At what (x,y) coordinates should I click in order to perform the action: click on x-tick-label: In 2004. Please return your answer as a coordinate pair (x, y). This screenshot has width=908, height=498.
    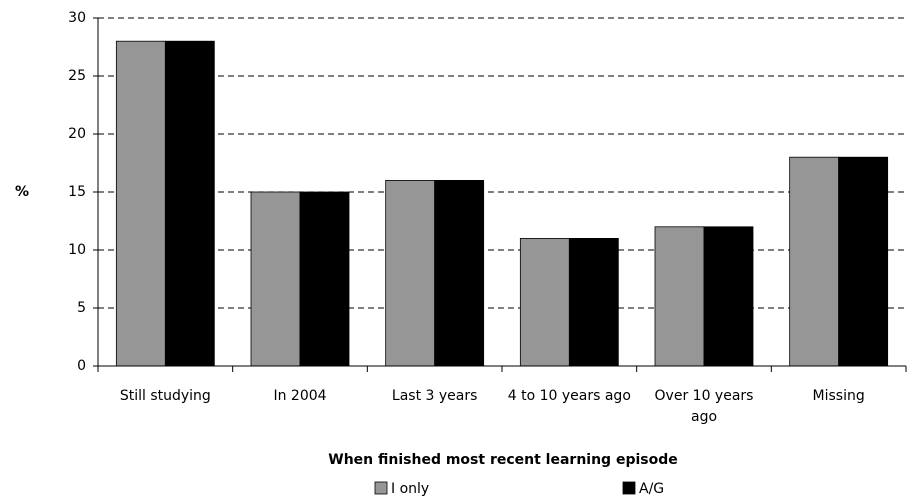
    Looking at the image, I should click on (300, 396).